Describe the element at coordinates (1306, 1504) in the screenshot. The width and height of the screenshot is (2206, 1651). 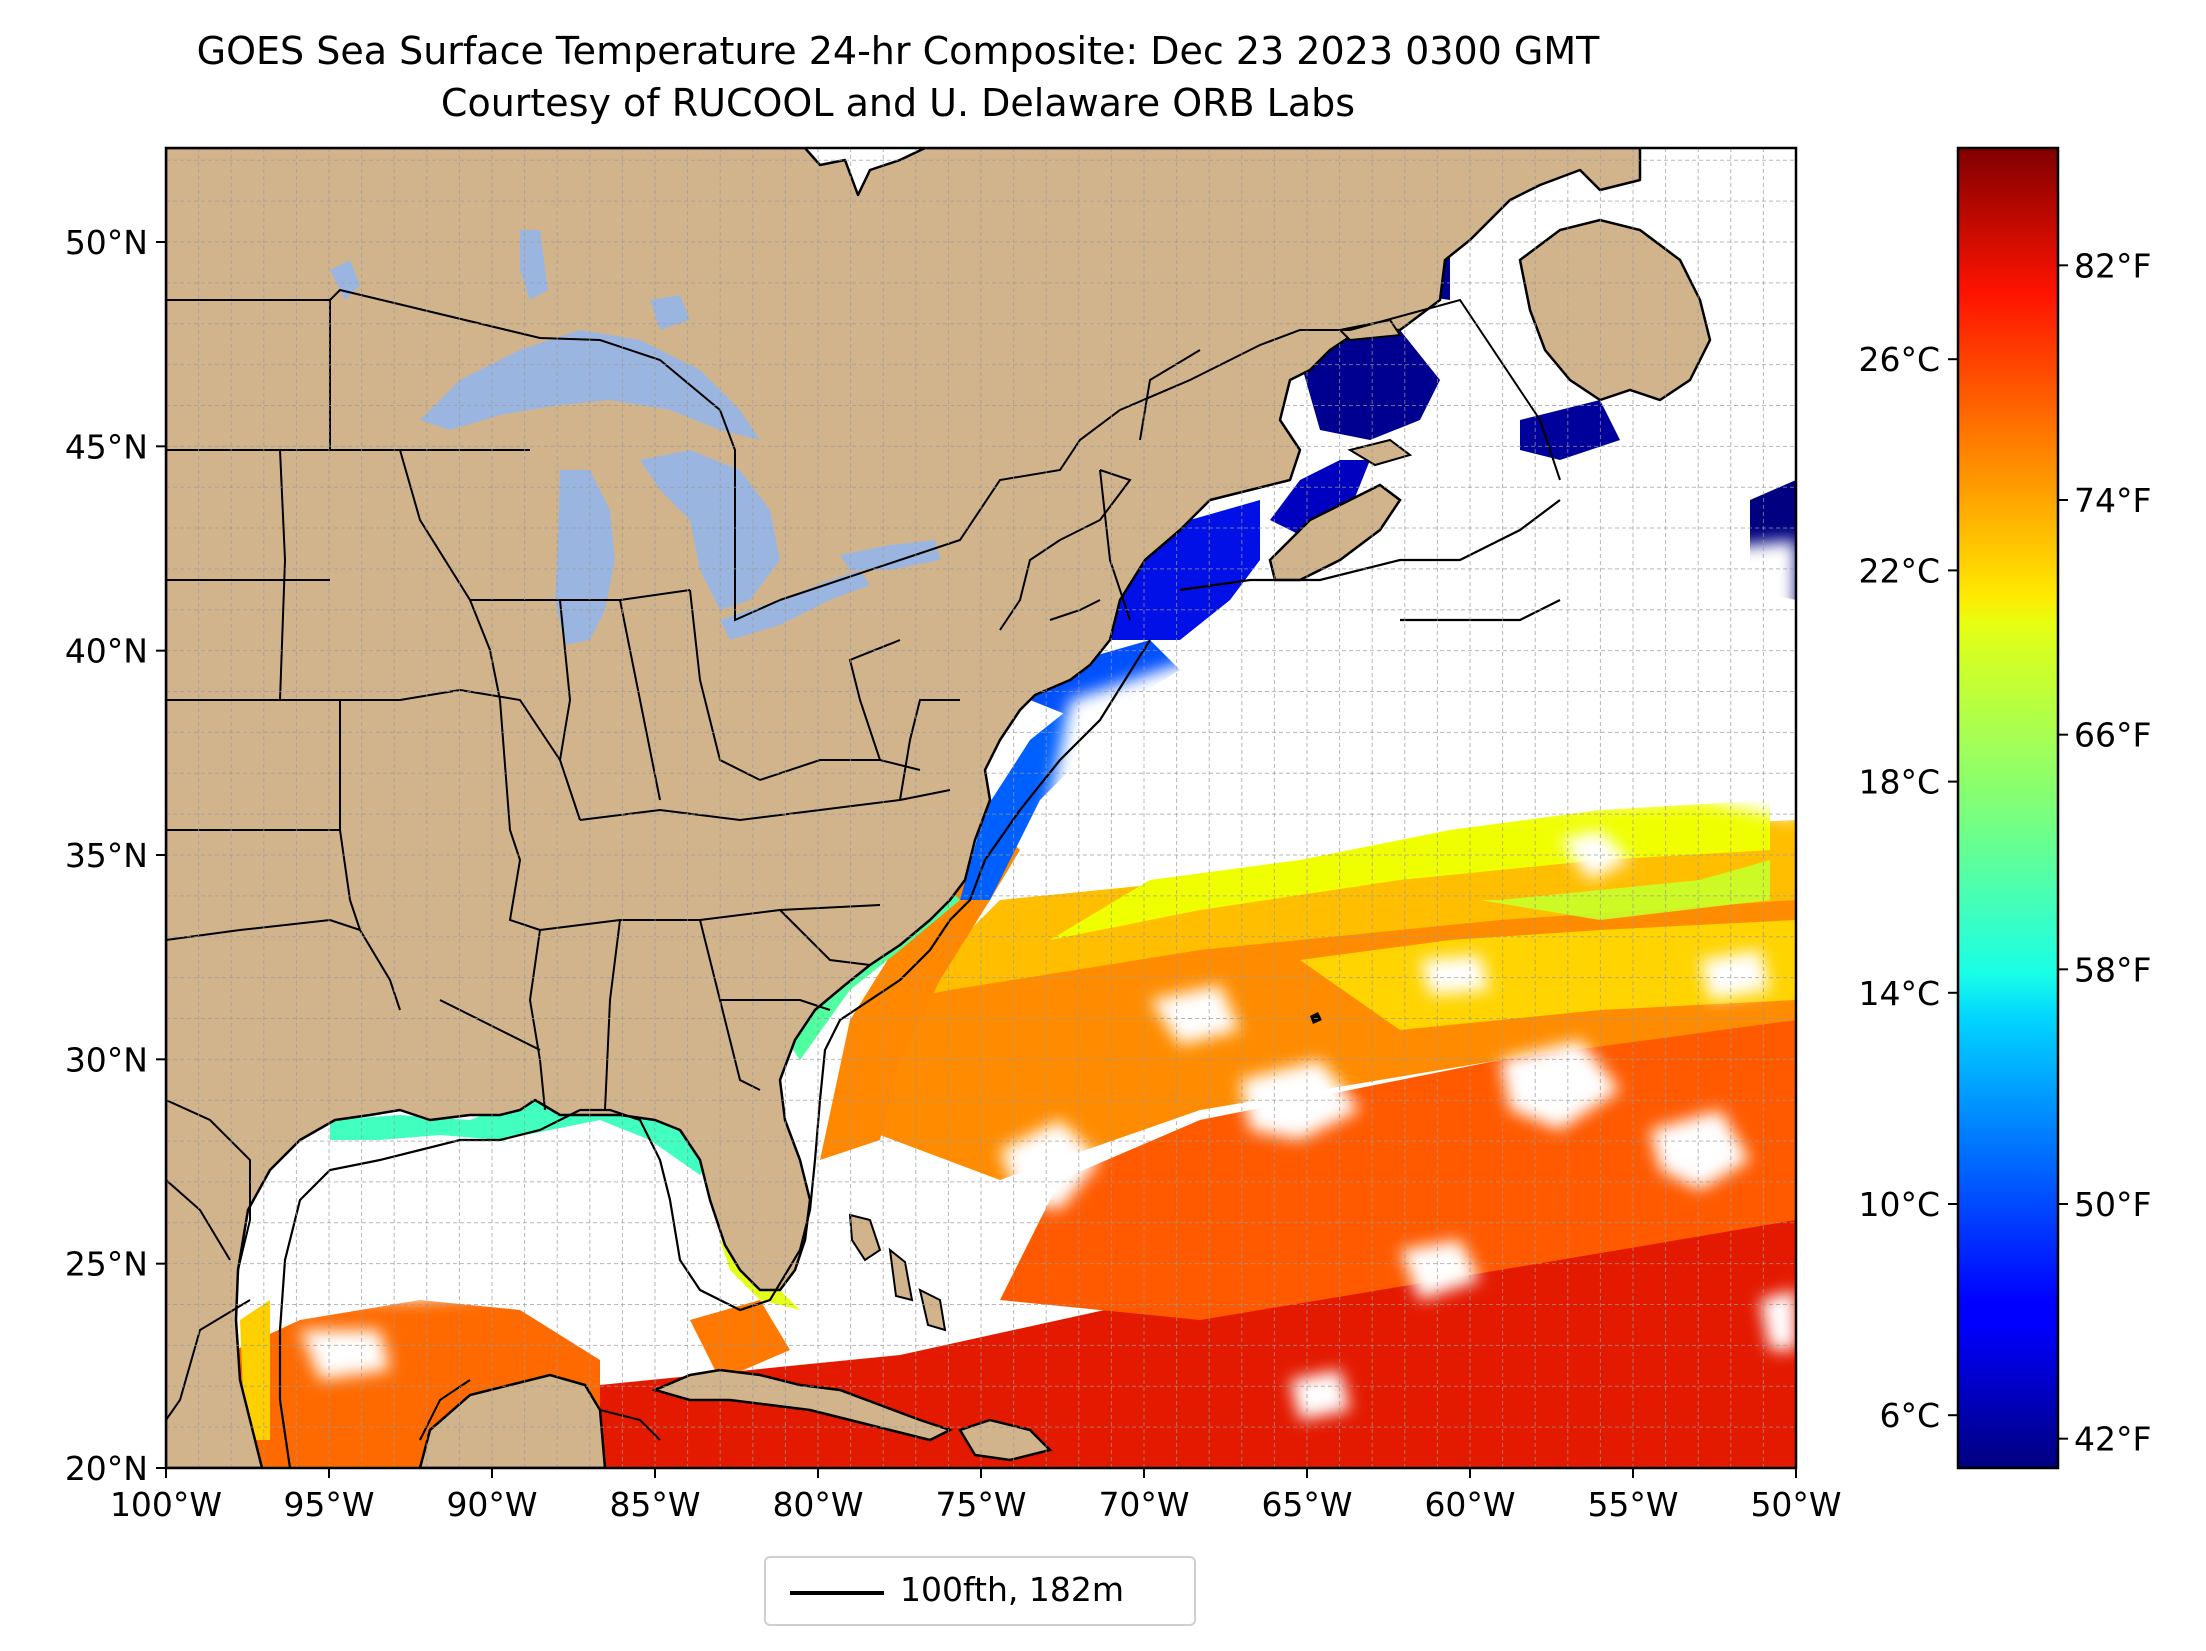
I see `lon-tick-label: 65°W` at that location.